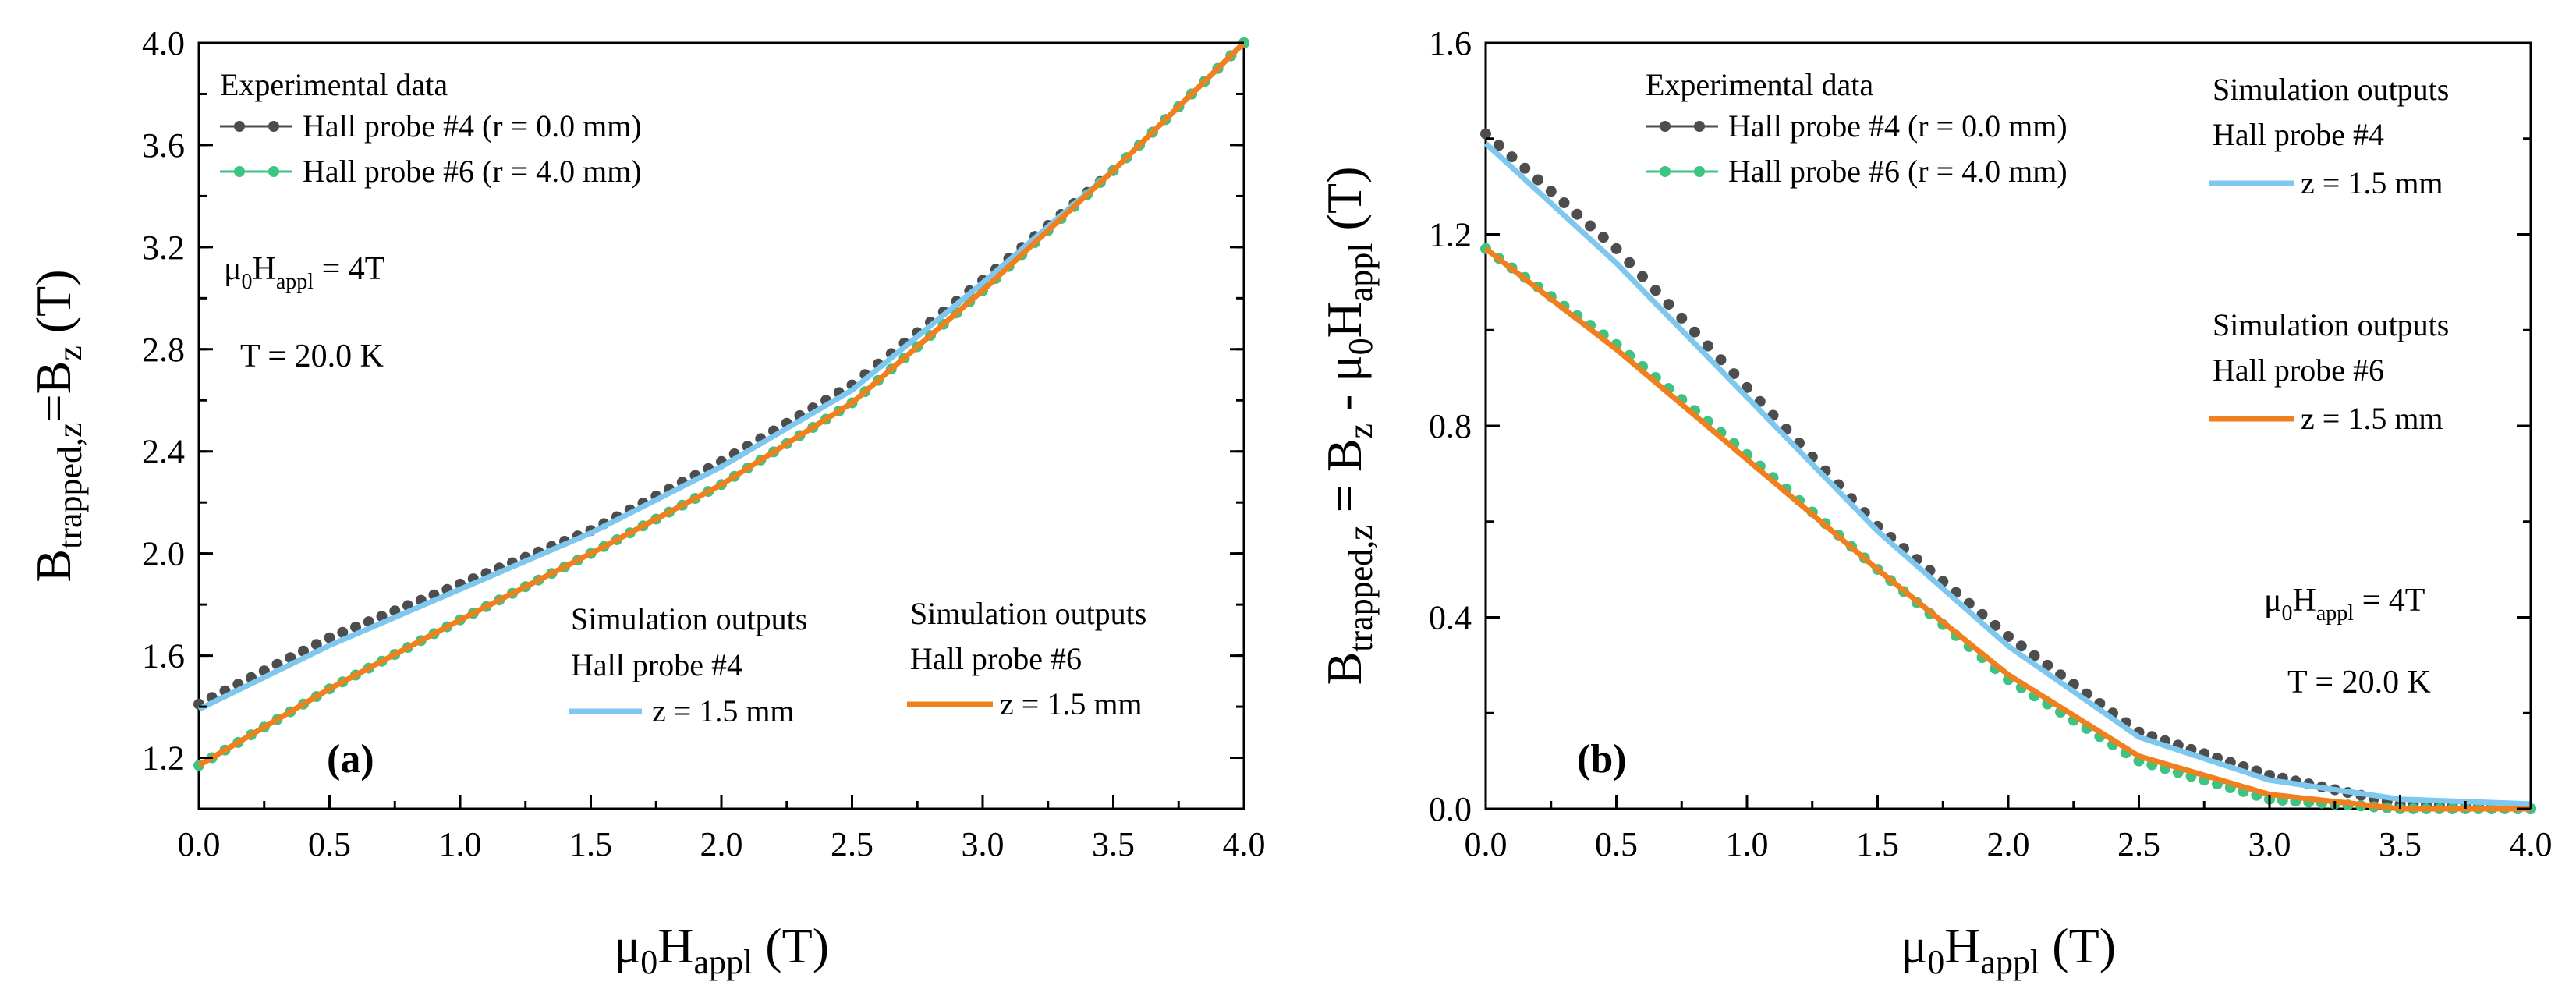 Image resolution: width=2576 pixels, height=996 pixels. Describe the element at coordinates (2008, 844) in the screenshot. I see `chart-b-x-tick-label: 2.0` at that location.